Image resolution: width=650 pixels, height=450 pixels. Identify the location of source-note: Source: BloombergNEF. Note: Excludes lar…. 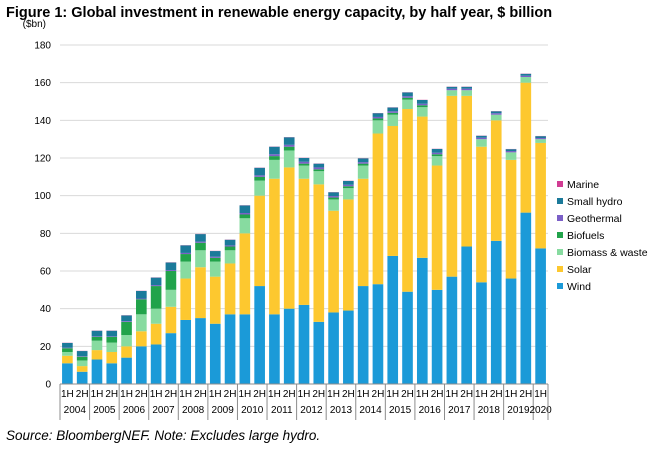
(163, 435).